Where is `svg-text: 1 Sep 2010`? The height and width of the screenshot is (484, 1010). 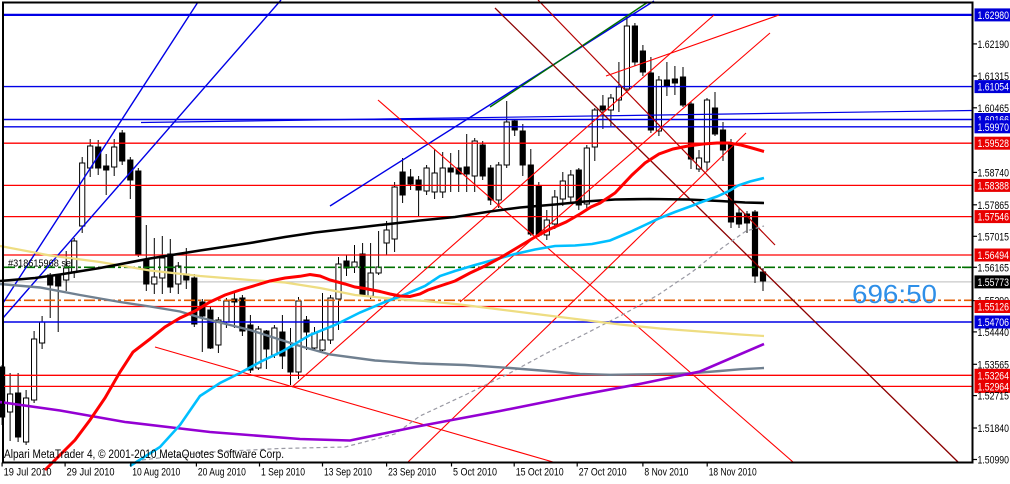 svg-text: 1 Sep 2010 is located at coordinates (283, 473).